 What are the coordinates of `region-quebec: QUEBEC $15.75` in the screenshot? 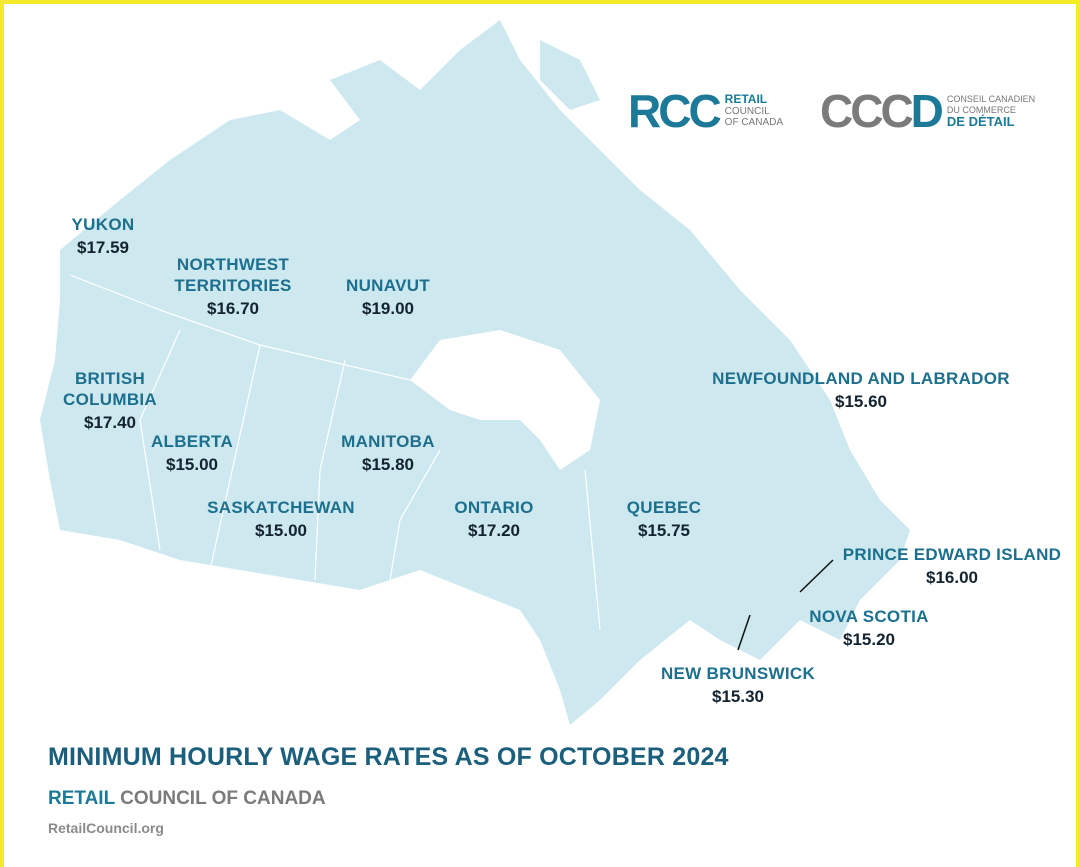 It's located at (664, 519).